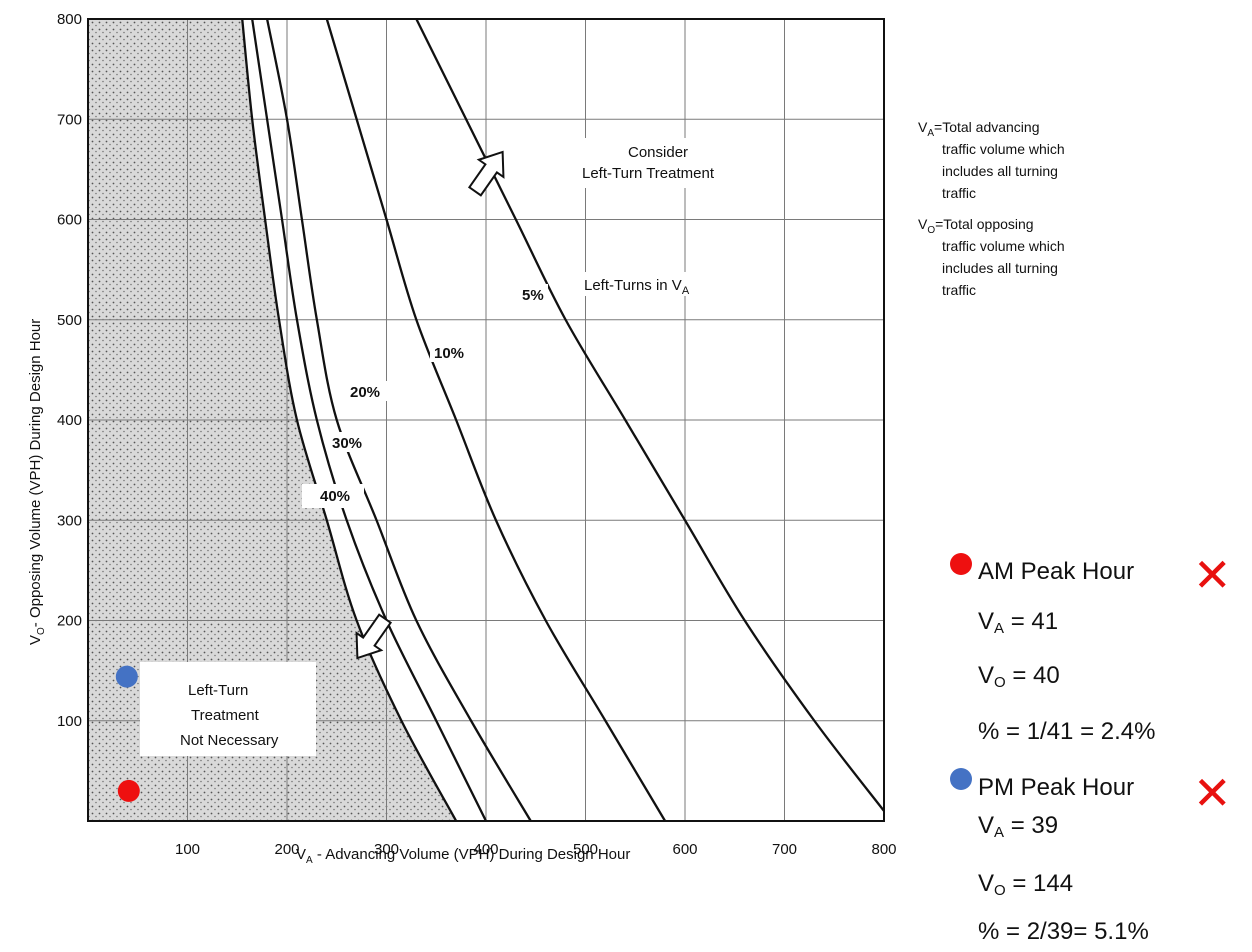 The height and width of the screenshot is (952, 1252). What do you see at coordinates (128, 790) in the screenshot?
I see `data-point-am-peak-hour` at bounding box center [128, 790].